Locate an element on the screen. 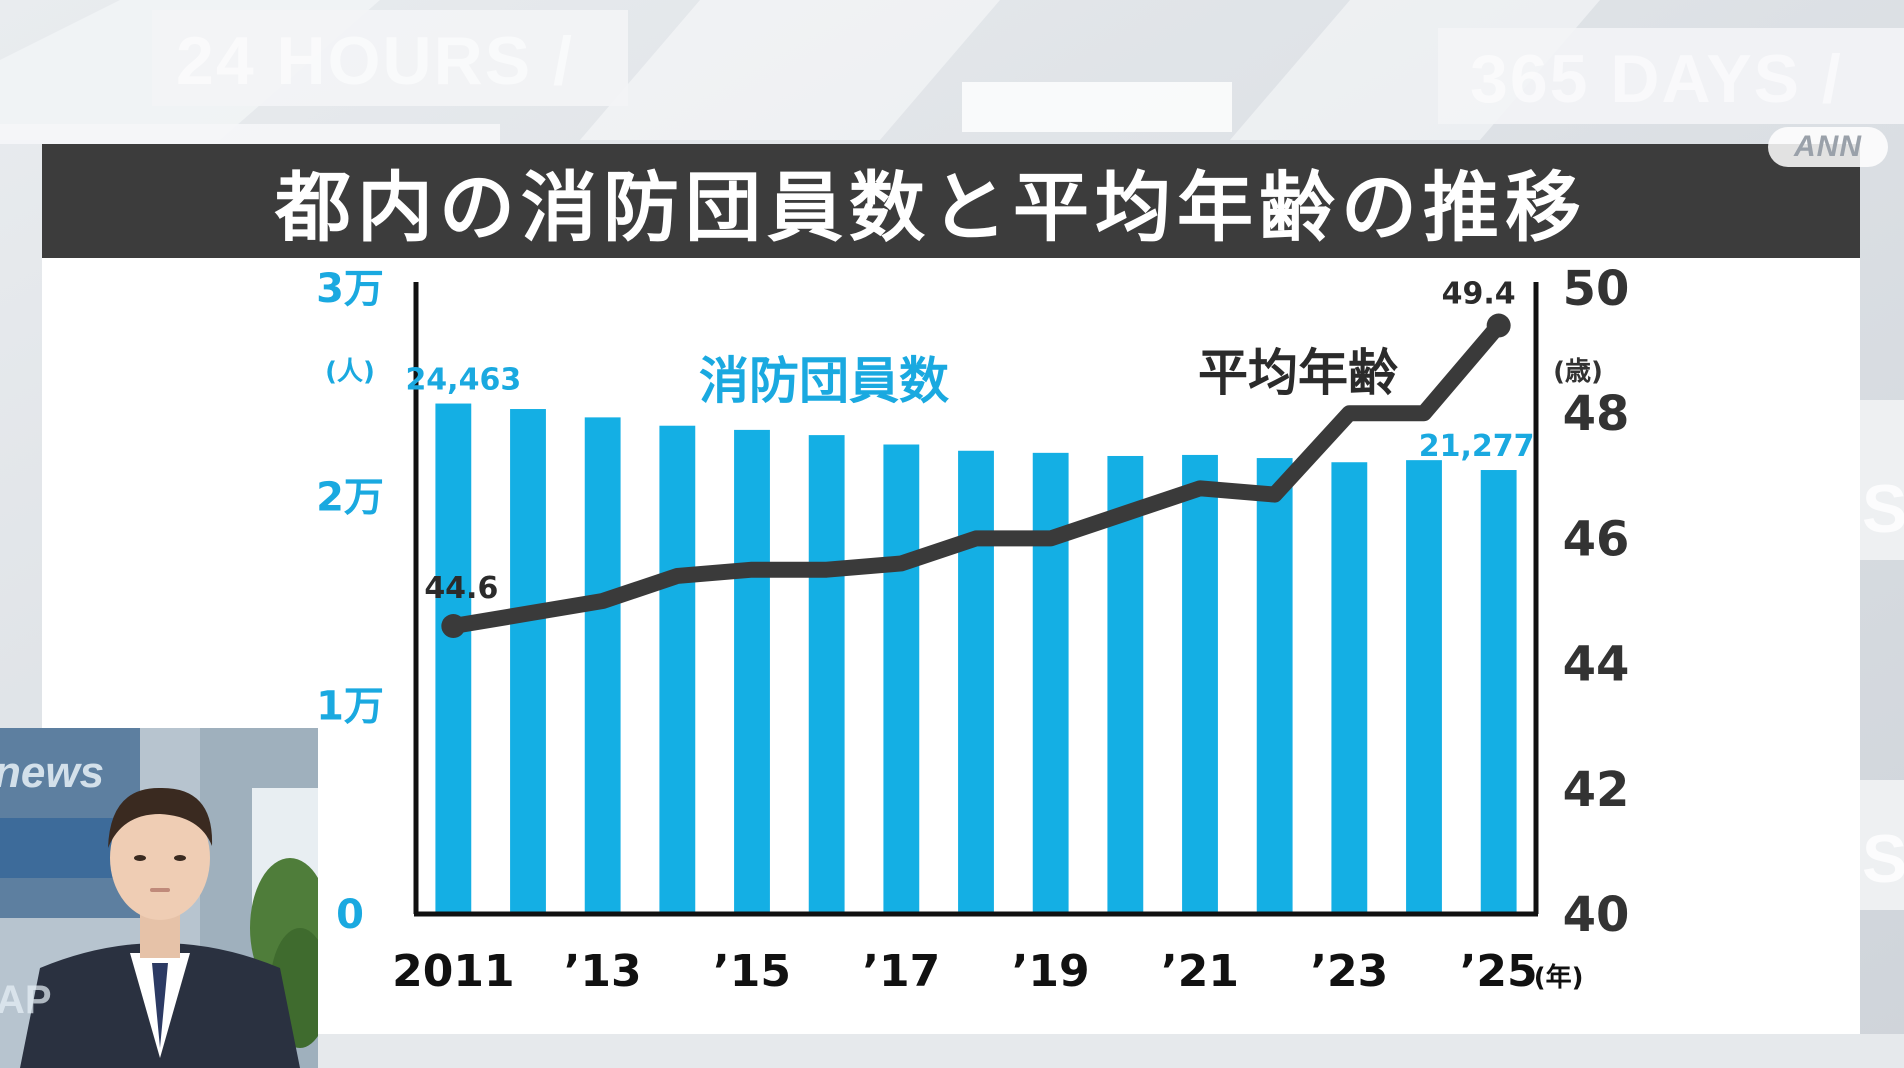 Image resolution: width=1904 pixels, height=1068 pixels. bar-2020 is located at coordinates (1125, 684).